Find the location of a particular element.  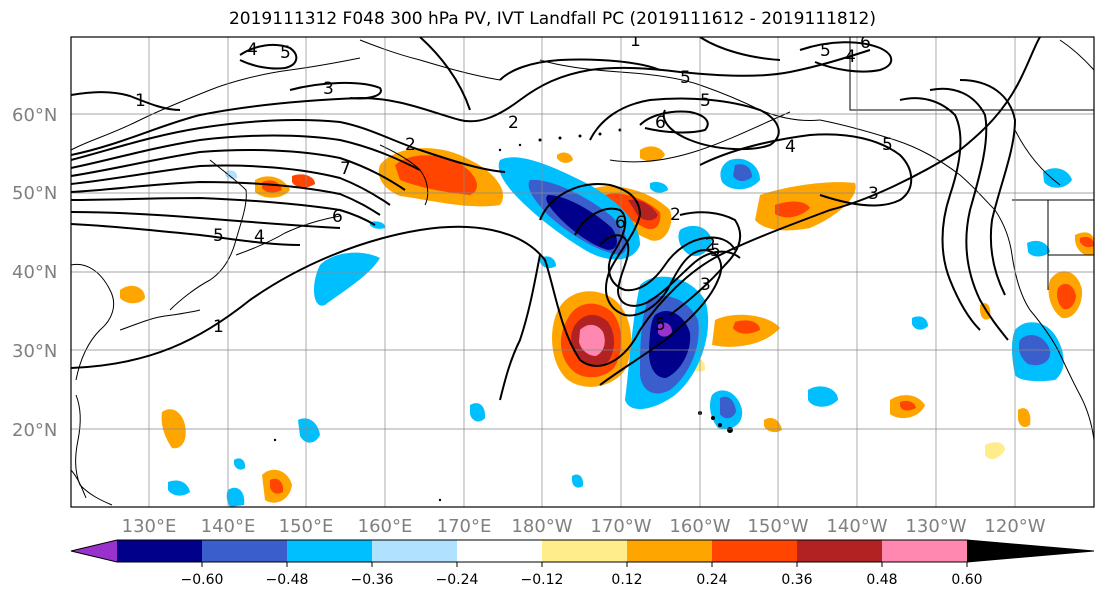

colorbar-tick-label: −0.12 is located at coordinates (542, 580).